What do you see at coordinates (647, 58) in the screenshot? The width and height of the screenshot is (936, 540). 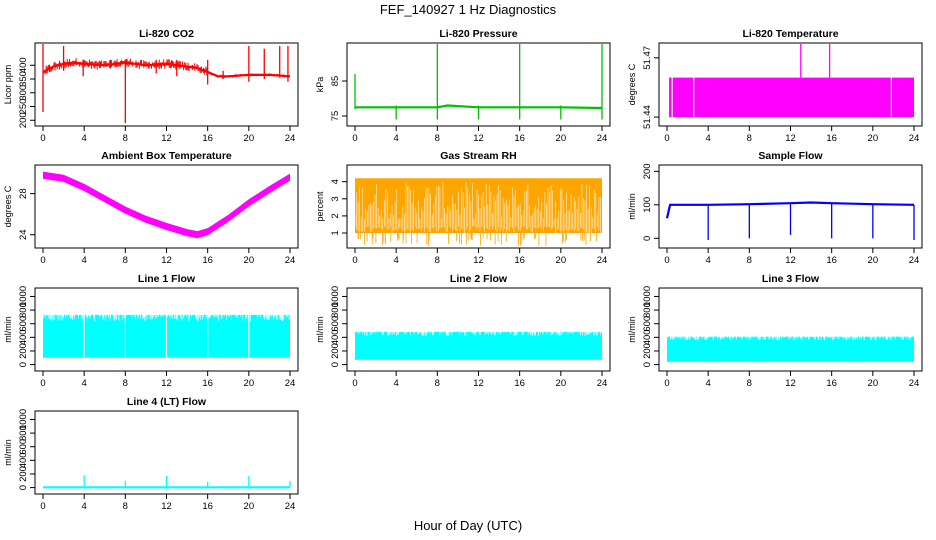 I see `y-tick-label: 51.47` at bounding box center [647, 58].